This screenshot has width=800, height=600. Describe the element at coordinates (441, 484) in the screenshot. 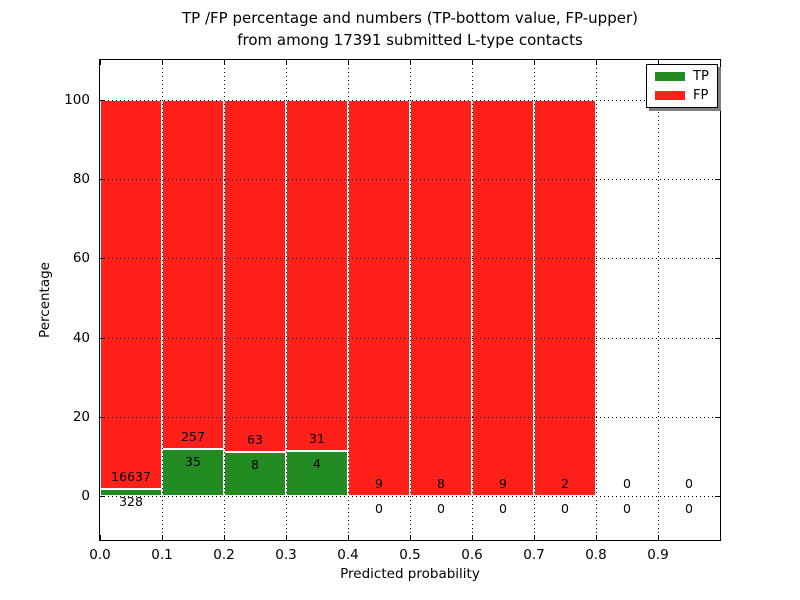

I see `fp-count-label: 8` at that location.